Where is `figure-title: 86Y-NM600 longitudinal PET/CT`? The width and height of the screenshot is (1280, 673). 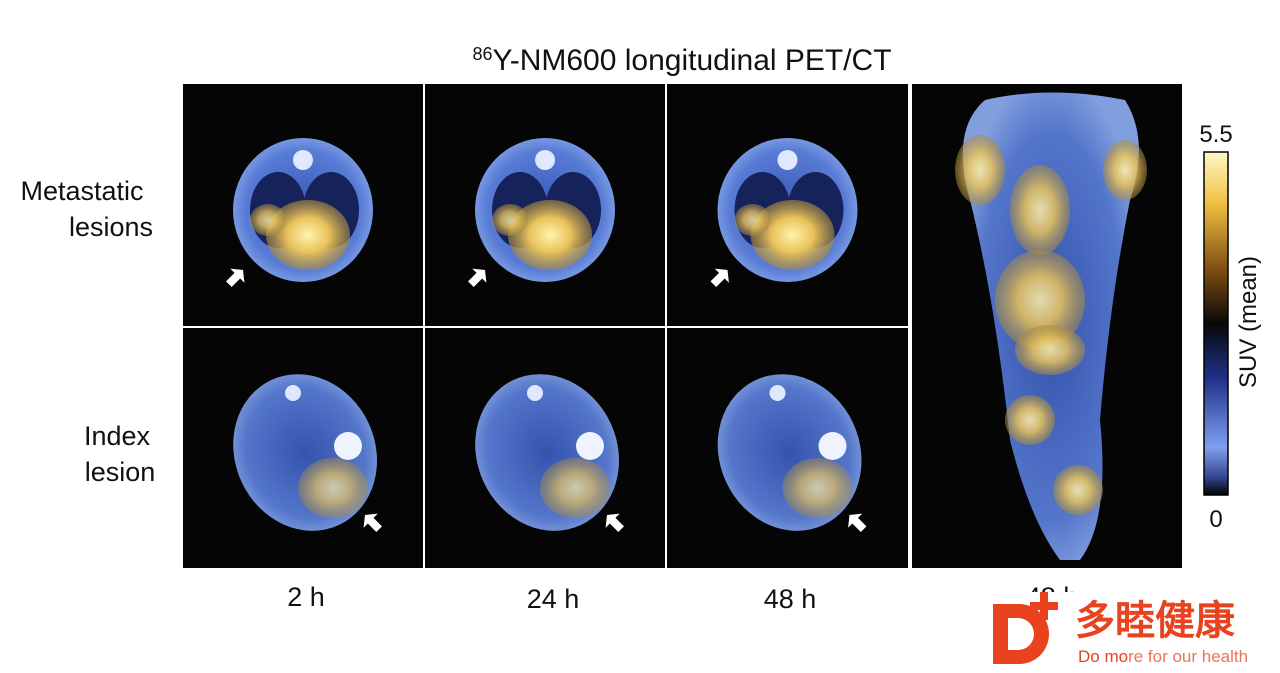 figure-title: 86Y-NM600 longitudinal PET/CT is located at coordinates (681, 60).